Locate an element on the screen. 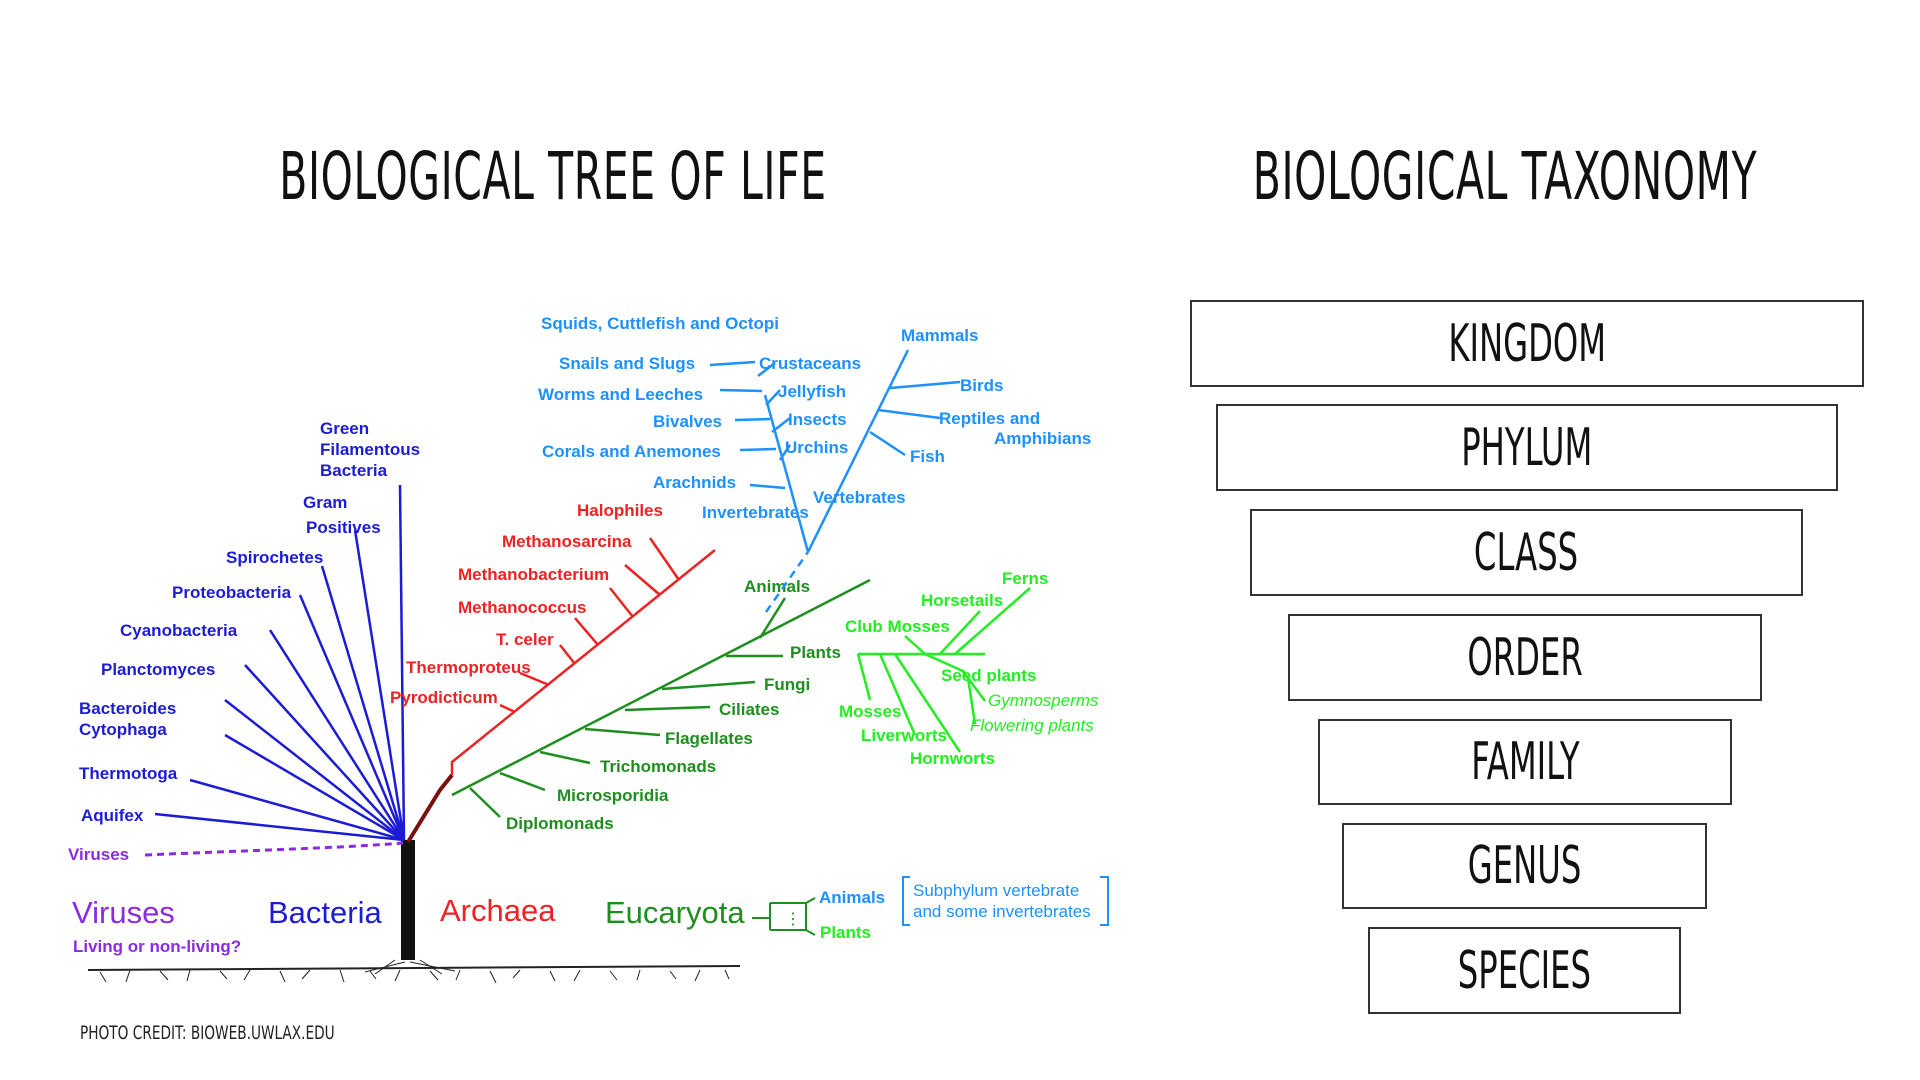 The width and height of the screenshot is (1920, 1080). animals-label: Jellyfish is located at coordinates (812, 391).